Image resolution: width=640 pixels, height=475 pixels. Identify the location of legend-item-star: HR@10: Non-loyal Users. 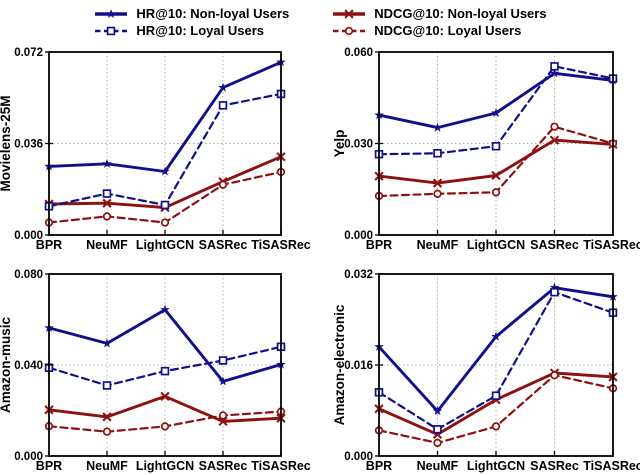
(191, 13).